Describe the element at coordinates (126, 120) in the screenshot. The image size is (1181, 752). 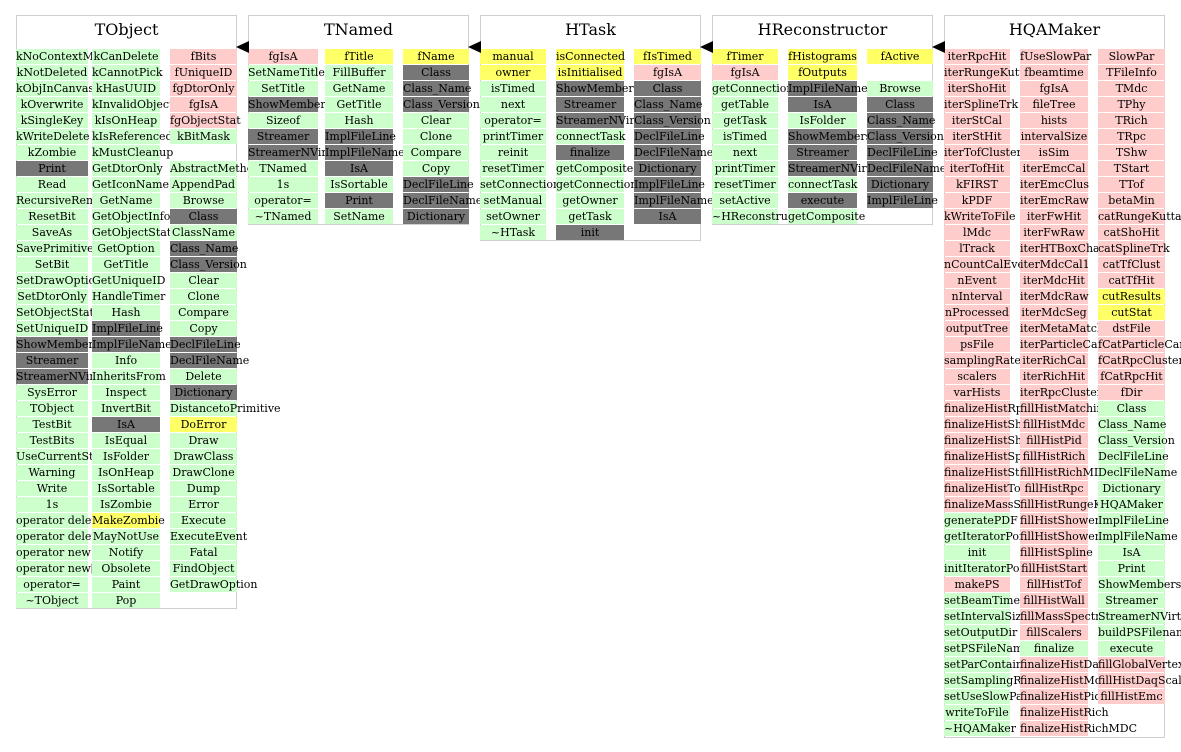
I see `member-cell: kIsOnHeap` at that location.